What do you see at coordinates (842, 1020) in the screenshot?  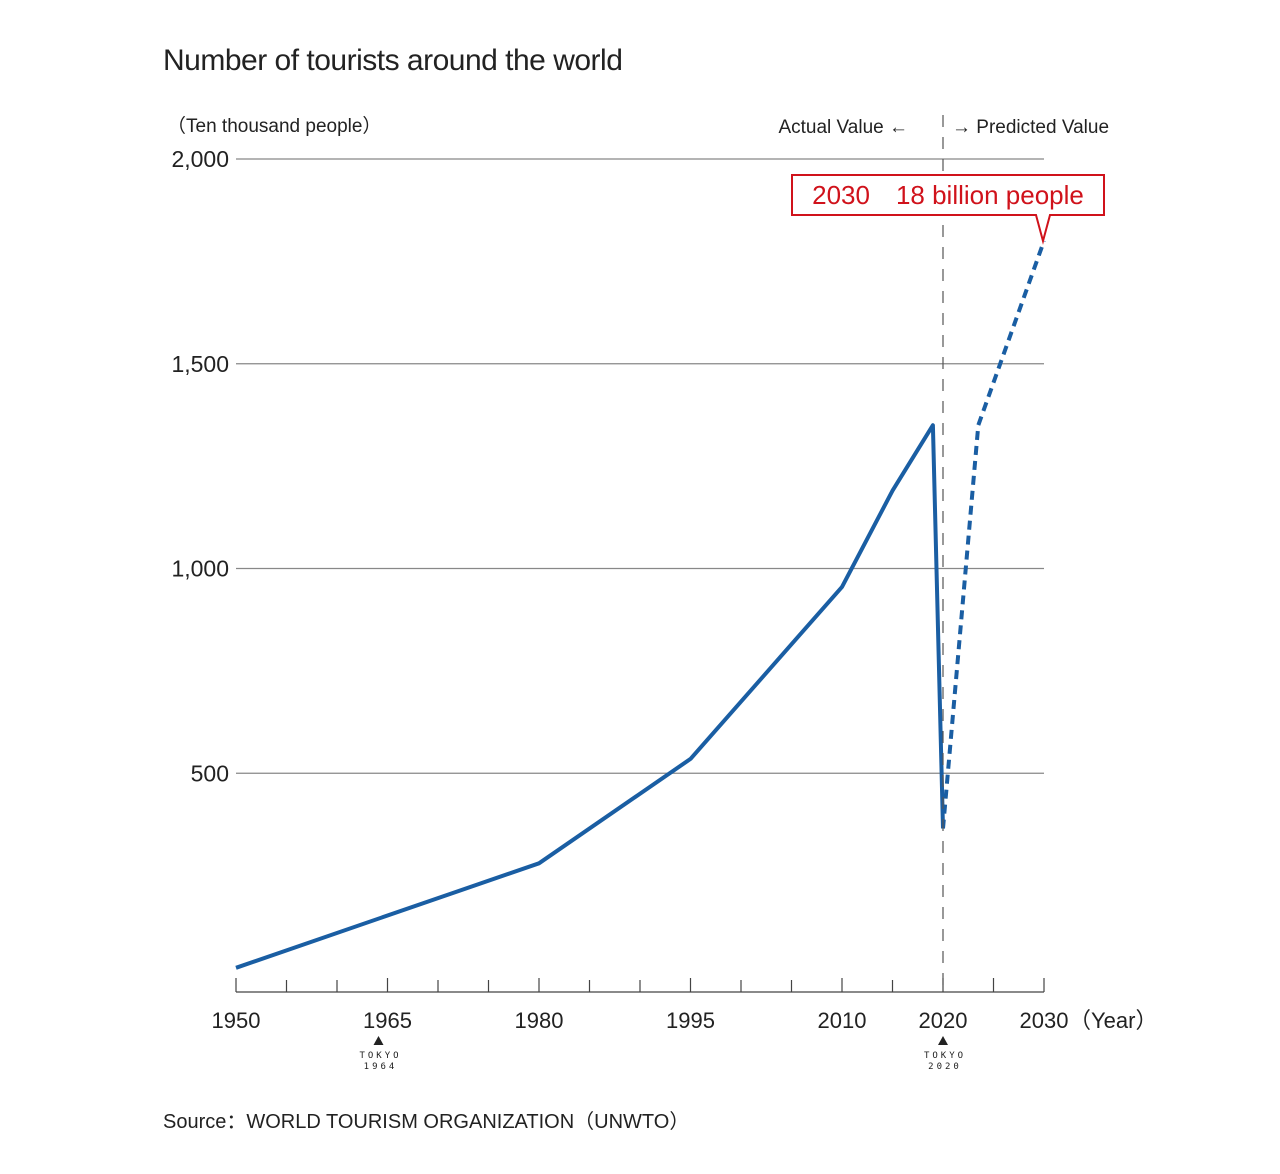 I see `x-tick-2010: 2010` at bounding box center [842, 1020].